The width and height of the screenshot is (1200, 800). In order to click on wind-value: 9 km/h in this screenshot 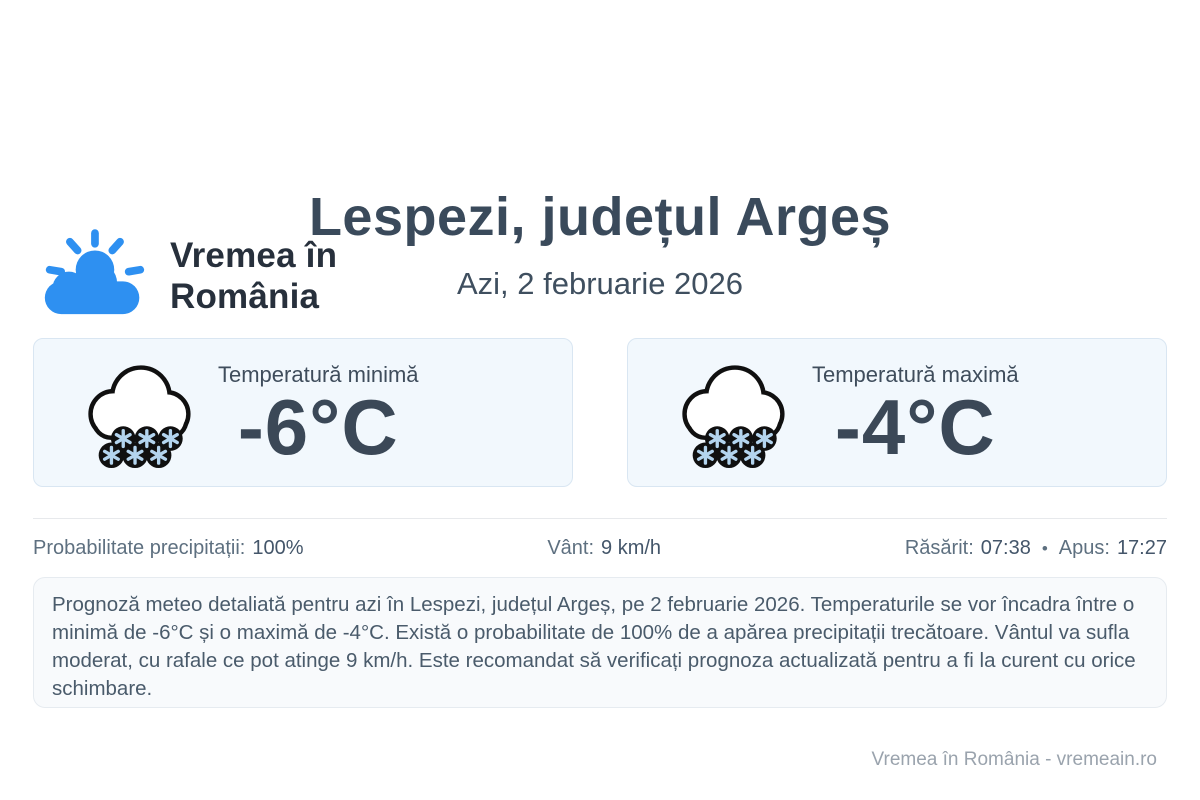, I will do `click(631, 548)`.